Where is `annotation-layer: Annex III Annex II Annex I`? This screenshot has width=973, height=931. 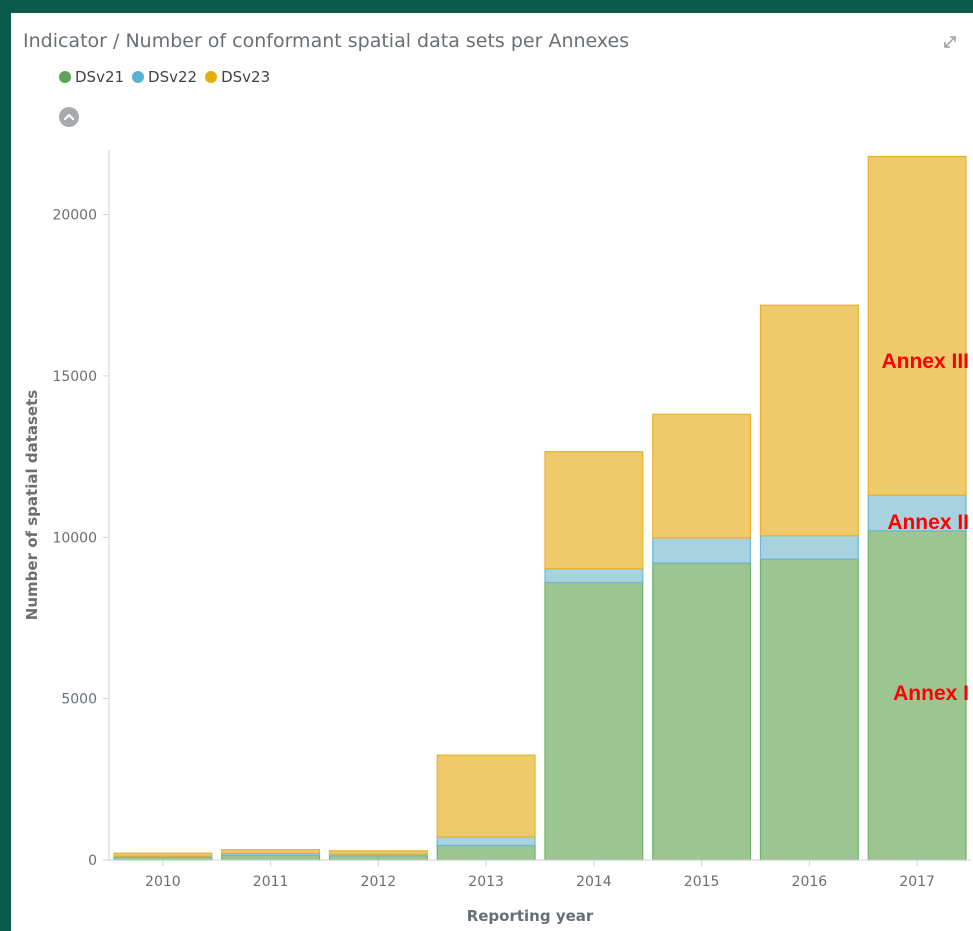
annotation-layer: Annex III Annex II Annex I is located at coordinates (925, 527).